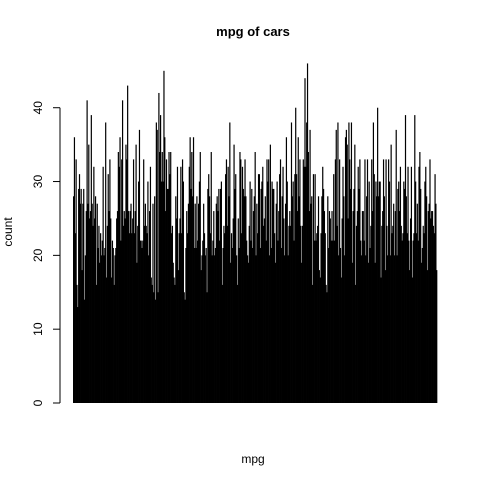  I want to click on y-axis: 0 10 20 30 40, so click(45, 254).